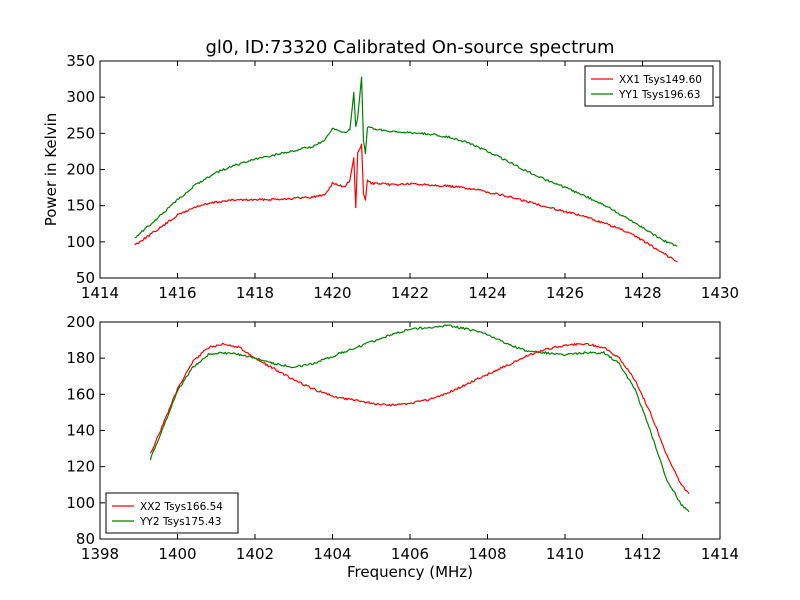 The image size is (800, 600). What do you see at coordinates (100, 554) in the screenshot?
I see `x-tick-label: 1398` at bounding box center [100, 554].